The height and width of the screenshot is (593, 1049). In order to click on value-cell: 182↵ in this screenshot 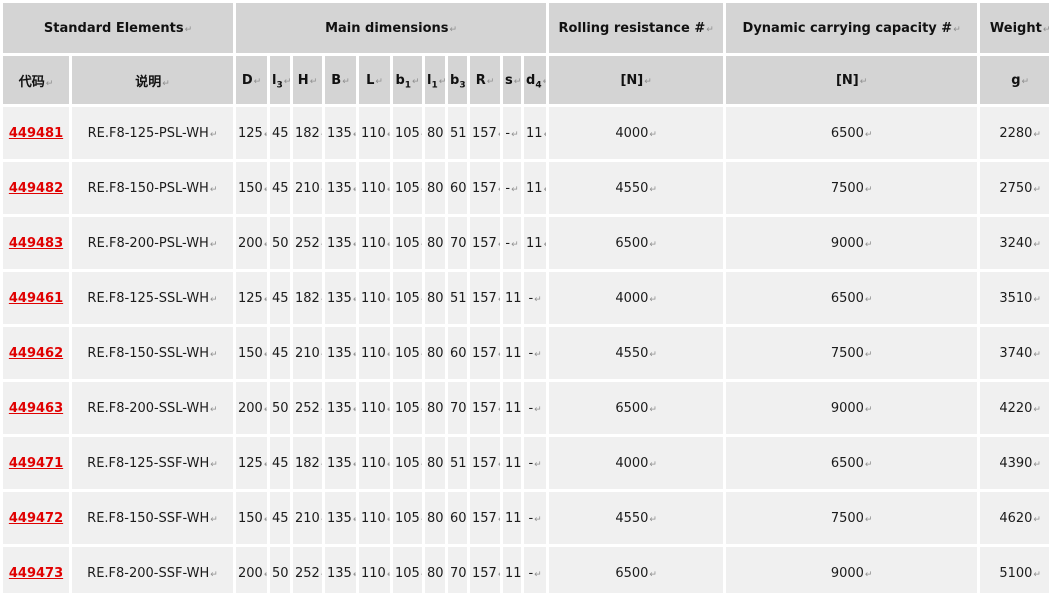, I will do `click(308, 463)`.